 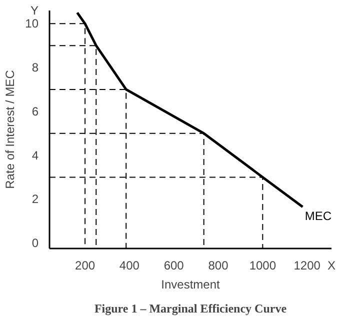 I want to click on y-axis-title: Rate of Interest / MEC, so click(x=10, y=129).